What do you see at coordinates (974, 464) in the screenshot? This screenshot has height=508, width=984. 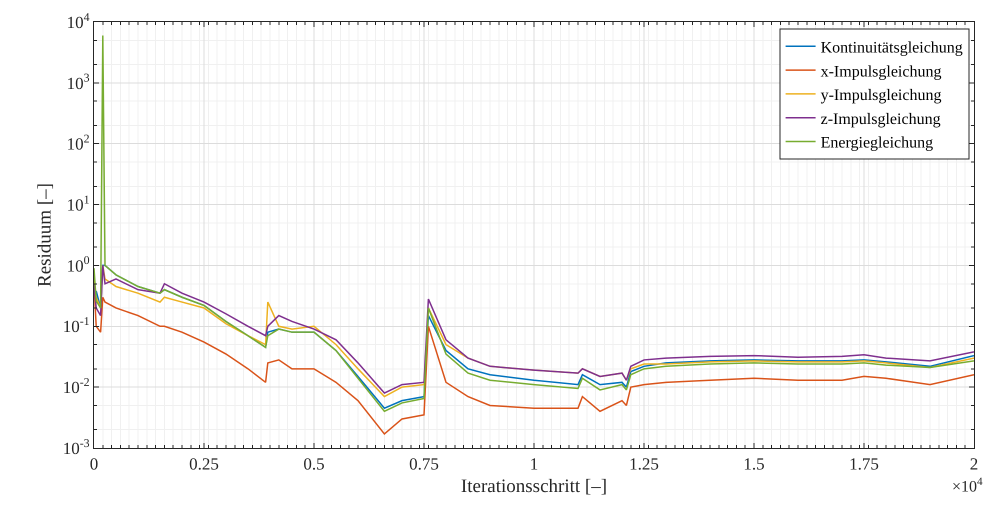 I see `x-tick-label: 2` at bounding box center [974, 464].